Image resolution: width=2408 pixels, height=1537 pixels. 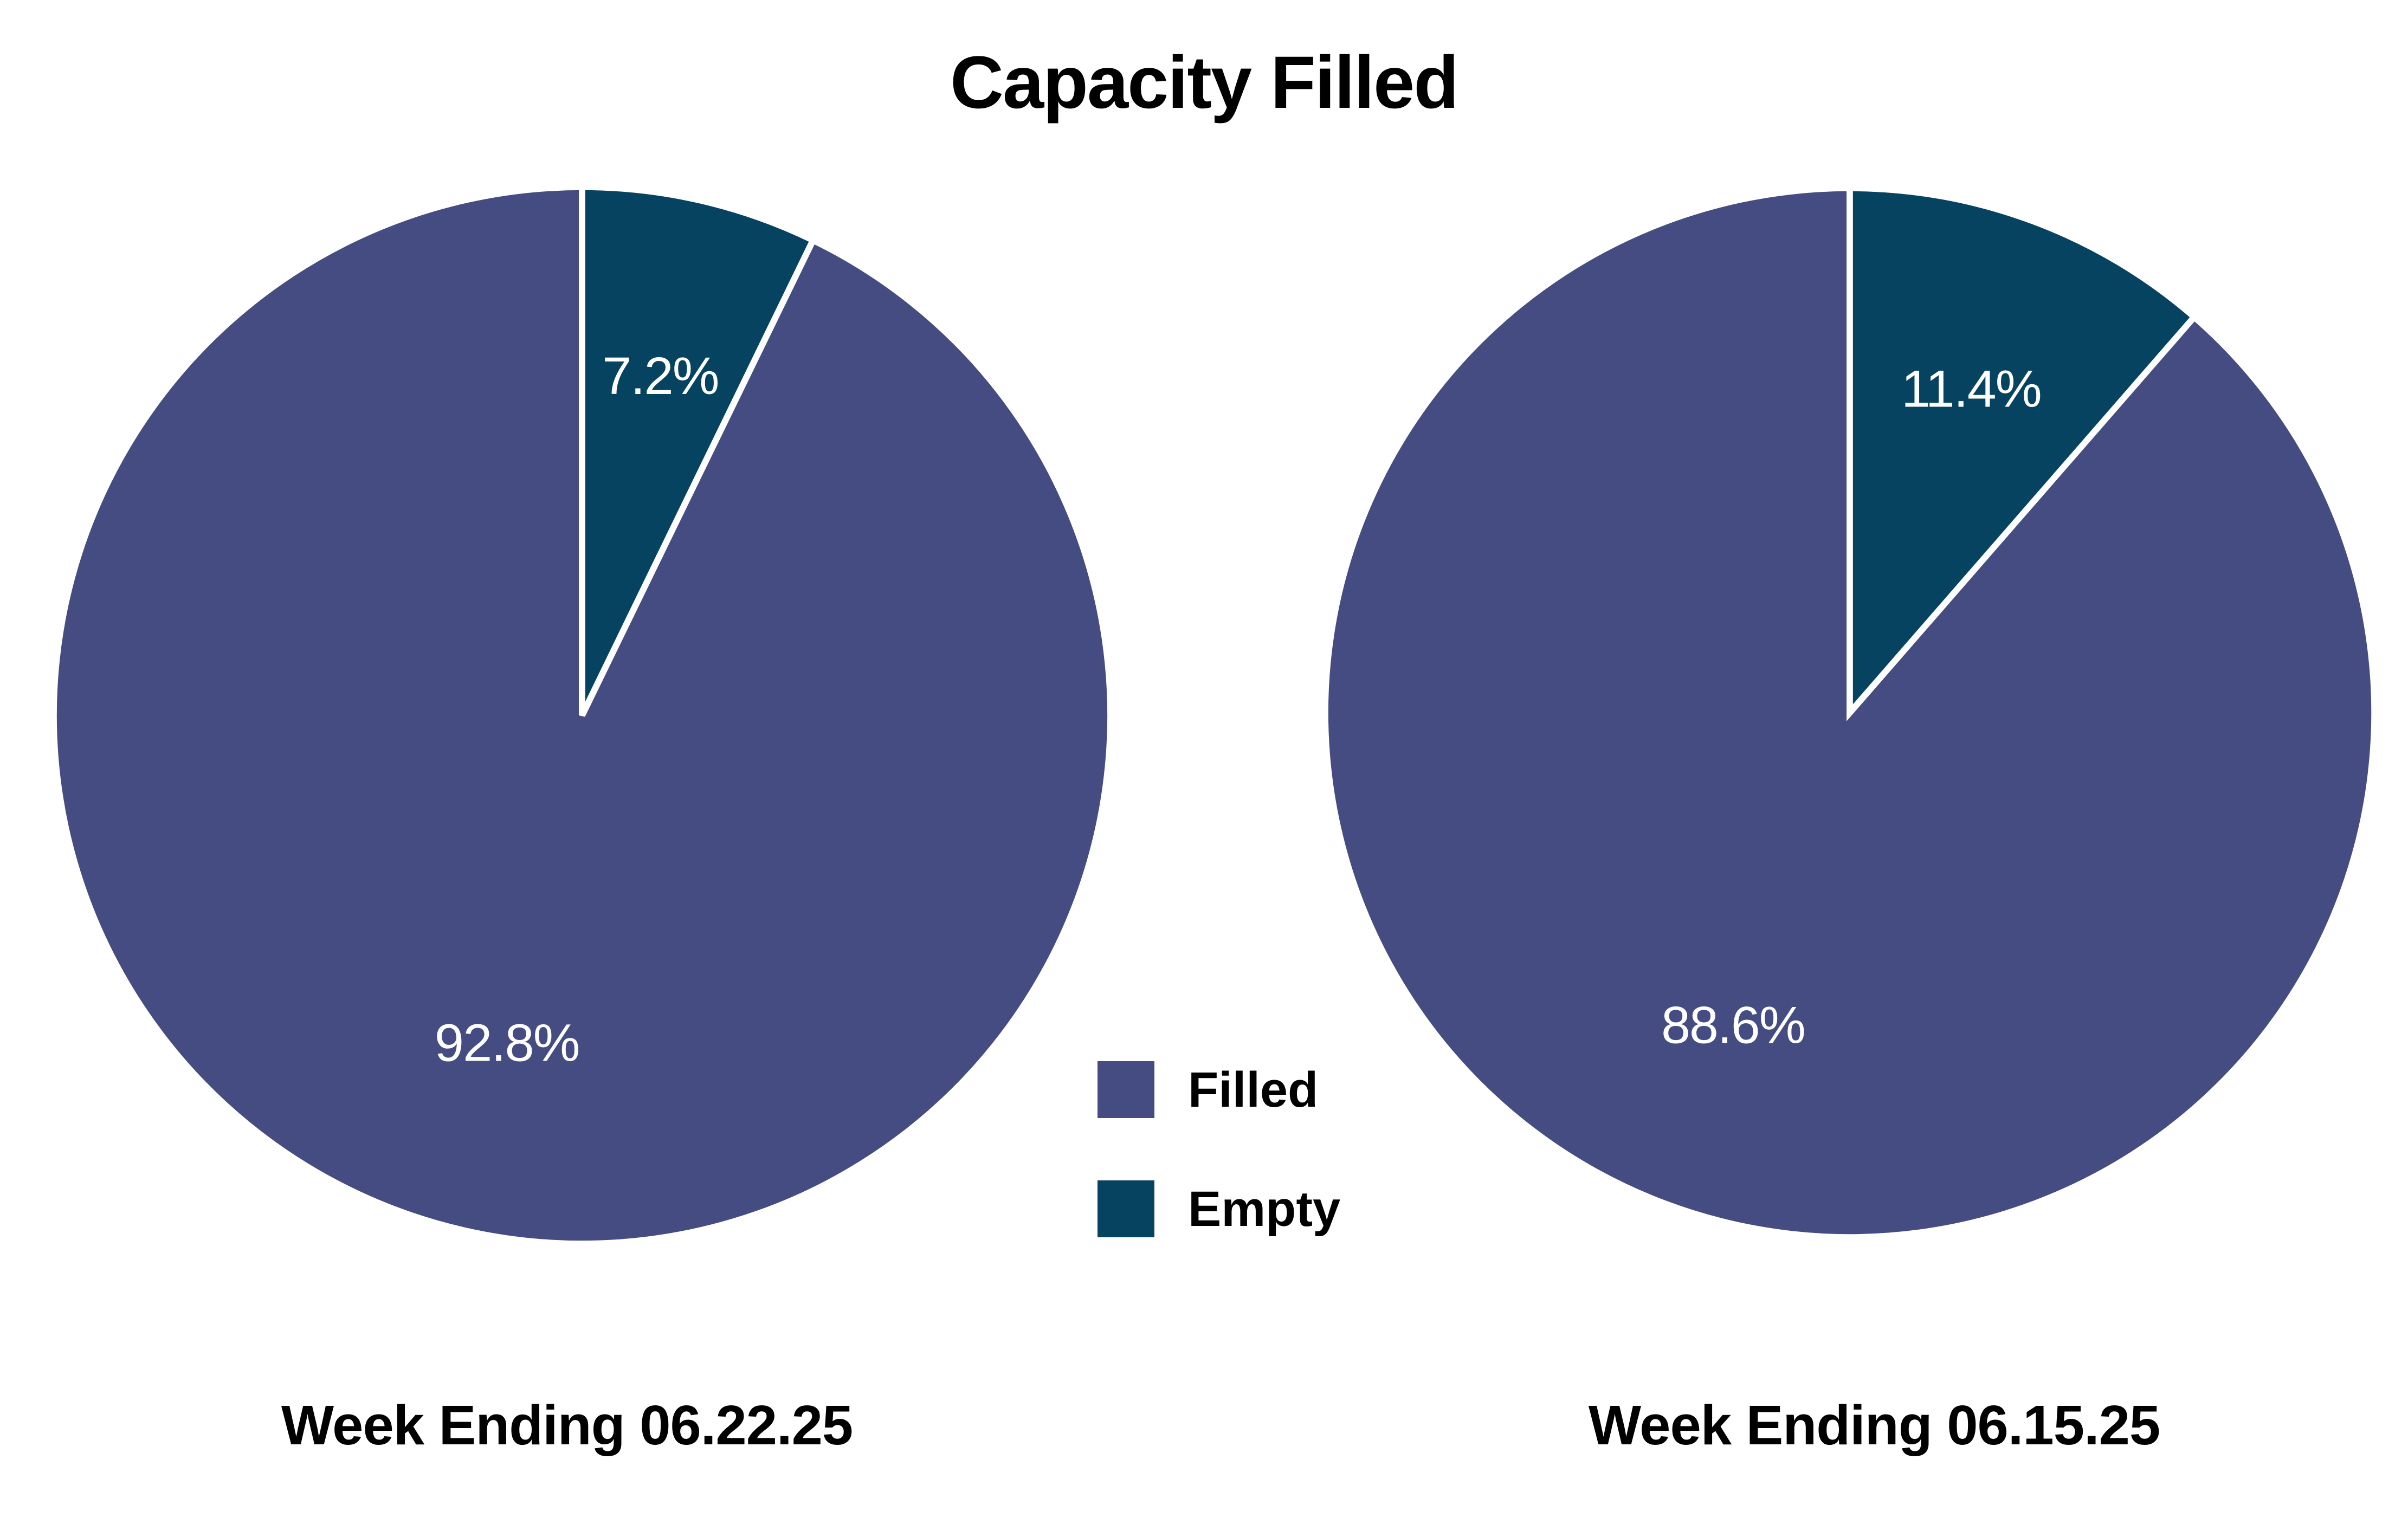 What do you see at coordinates (1204, 82) in the screenshot?
I see `page-title: Capacity Filled` at bounding box center [1204, 82].